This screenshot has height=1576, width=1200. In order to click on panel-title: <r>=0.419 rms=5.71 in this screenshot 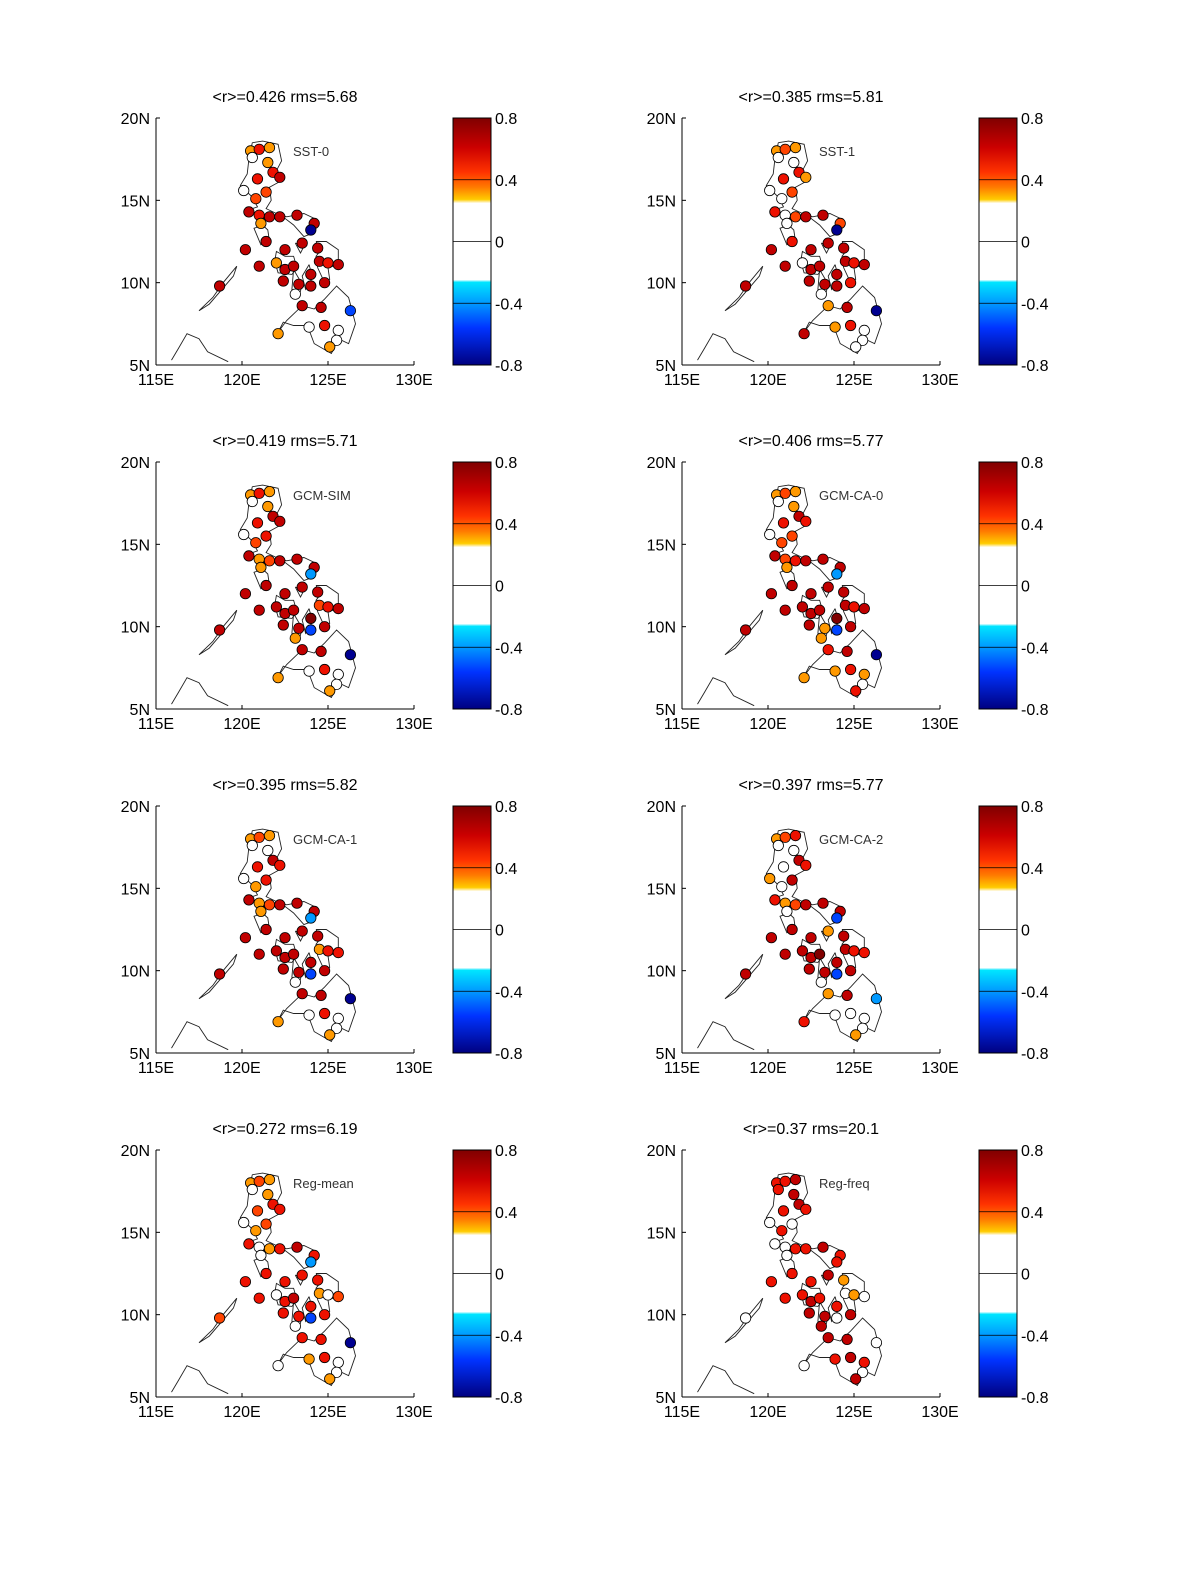, I will do `click(285, 441)`.